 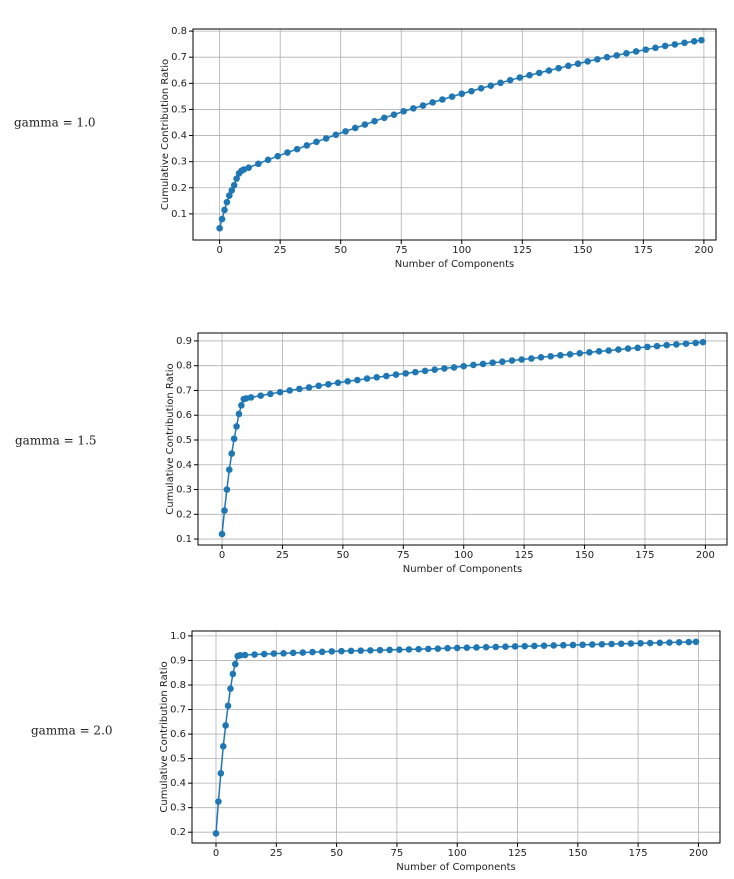 I want to click on y-tick-label: 0.3, so click(x=184, y=490).